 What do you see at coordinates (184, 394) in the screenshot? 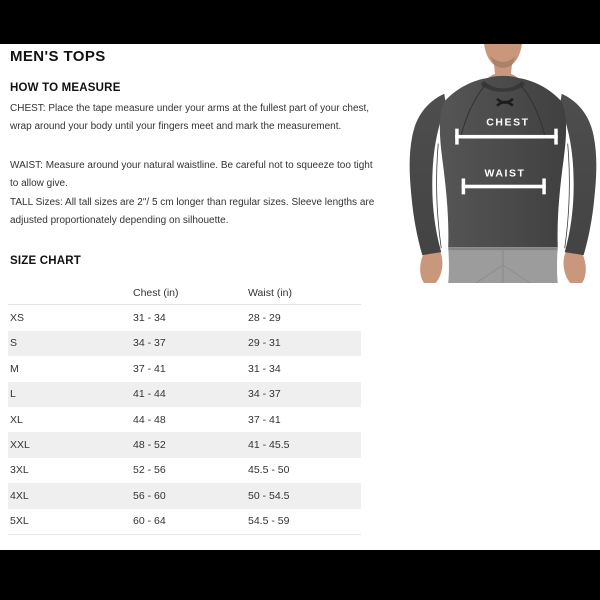
I see `table-row-l: L 41 - 44 34 - 37` at bounding box center [184, 394].